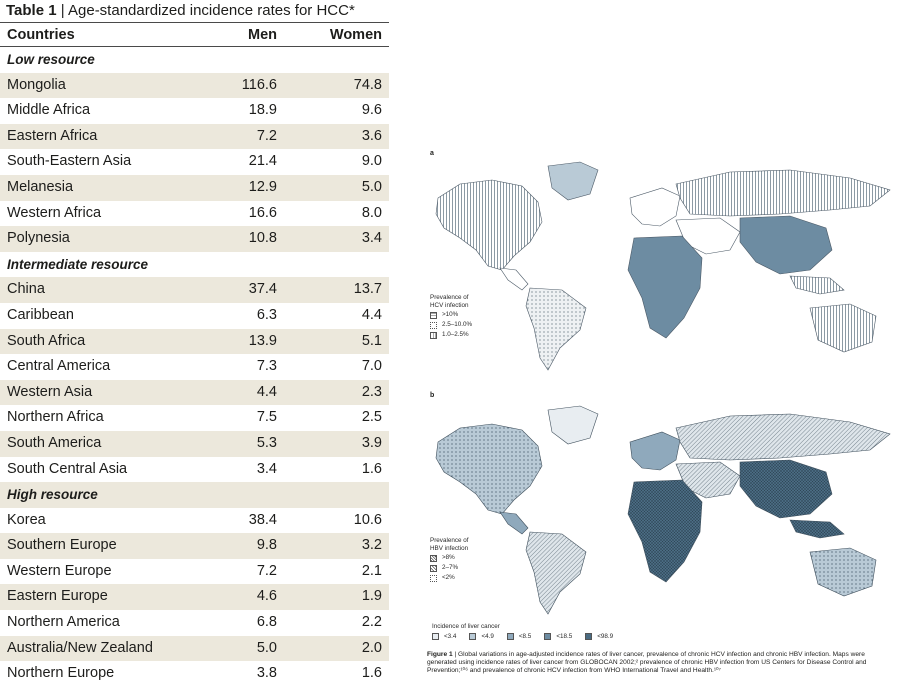  I want to click on table-row: South Africa 13.9 5.1, so click(194, 341).